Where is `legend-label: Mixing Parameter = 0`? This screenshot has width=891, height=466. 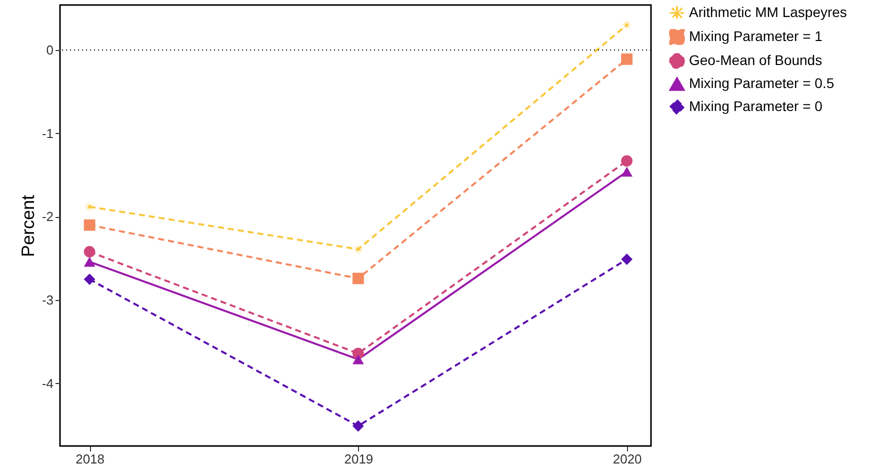
legend-label: Mixing Parameter = 0 is located at coordinates (756, 106).